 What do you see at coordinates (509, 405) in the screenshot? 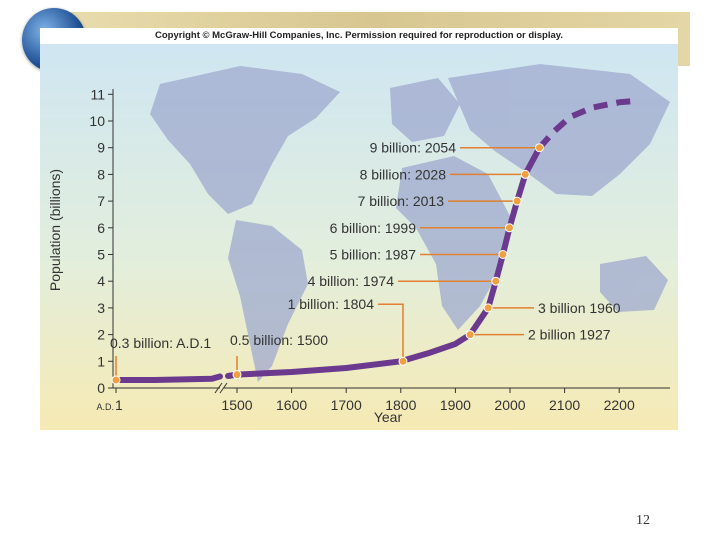
I see `x-tick-label: 2000` at bounding box center [509, 405].